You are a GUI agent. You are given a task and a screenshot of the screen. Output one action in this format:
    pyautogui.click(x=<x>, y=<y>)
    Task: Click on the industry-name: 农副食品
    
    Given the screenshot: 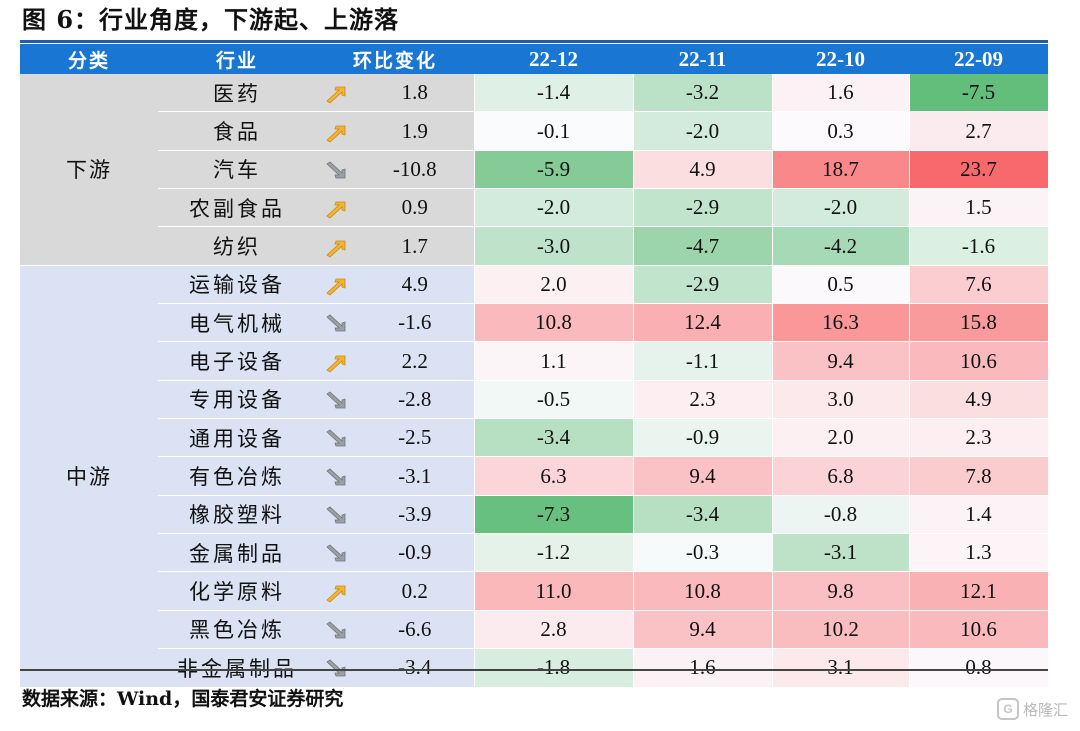 What is the action you would take?
    pyautogui.click(x=237, y=208)
    